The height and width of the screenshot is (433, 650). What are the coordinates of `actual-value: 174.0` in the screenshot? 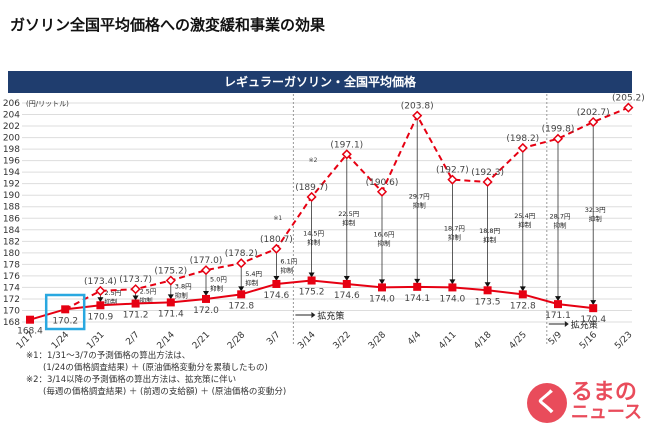 It's located at (453, 299).